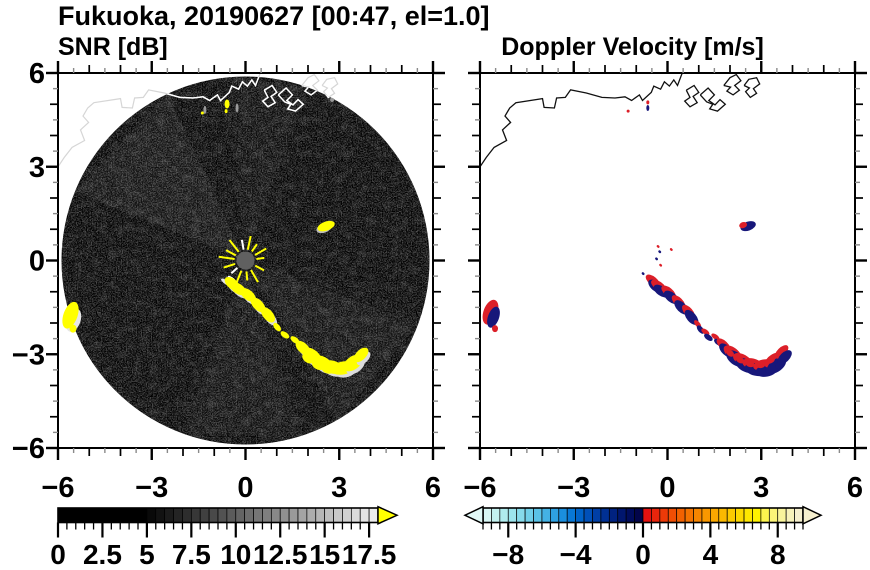  Describe the element at coordinates (280, 554) in the screenshot. I see `colorbar-tick-label: 12.5` at that location.